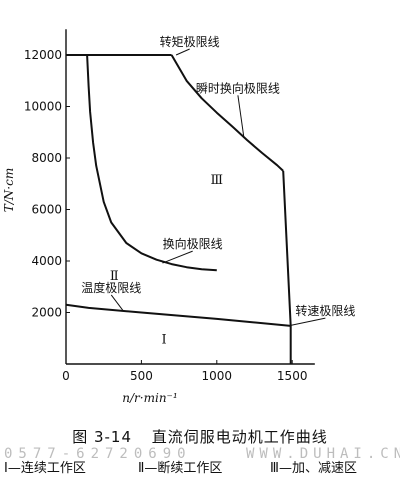 Image resolution: width=400 pixels, height=480 pixels. What do you see at coordinates (193, 243) in the screenshot?
I see `curve-annotation: 换向极限线` at bounding box center [193, 243].